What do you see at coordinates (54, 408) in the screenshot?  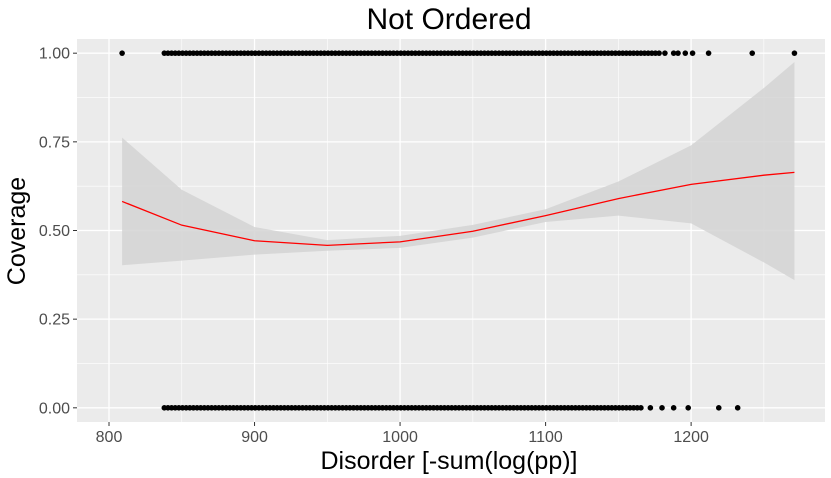 I see `y-tick-label: 0.00` at bounding box center [54, 408].